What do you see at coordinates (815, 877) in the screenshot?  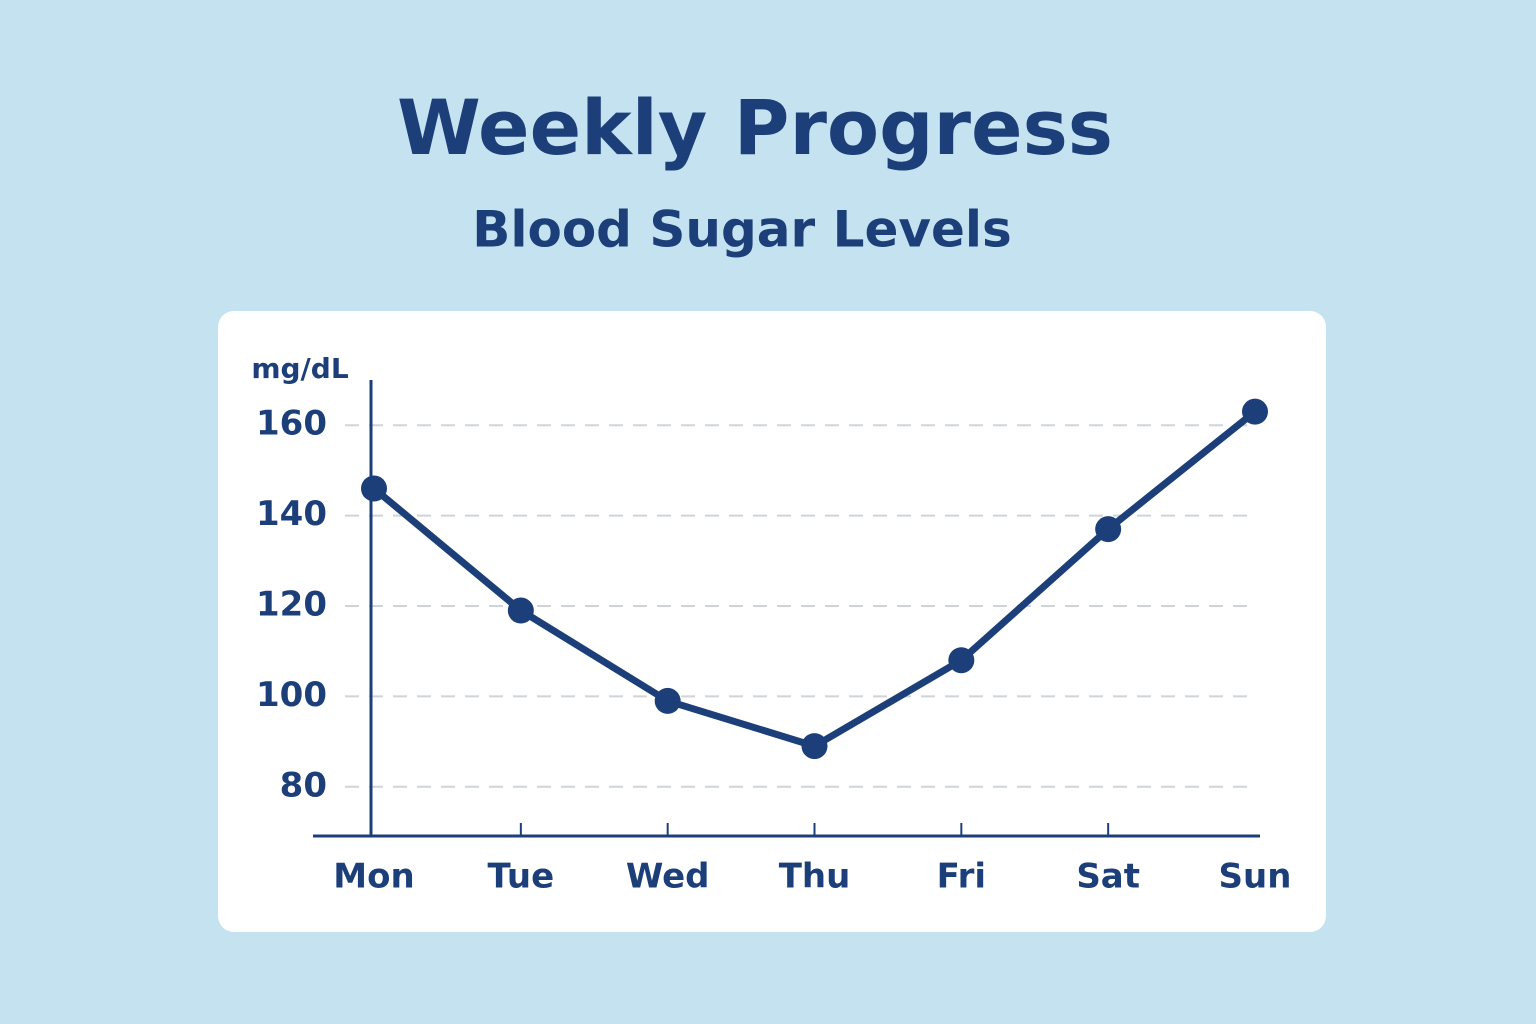 I see `x-tick-label: Thu` at bounding box center [815, 877].